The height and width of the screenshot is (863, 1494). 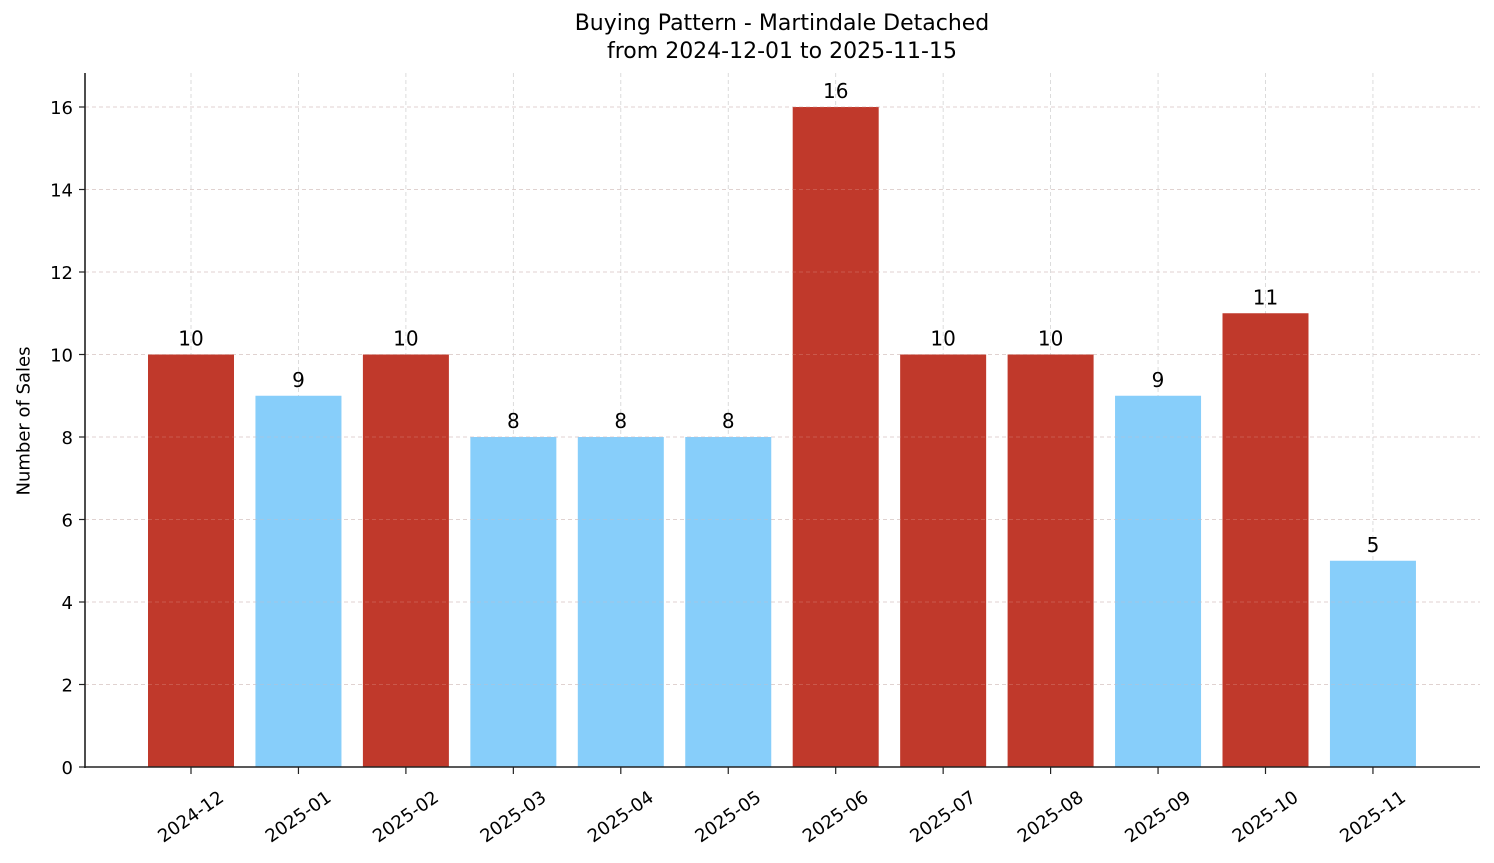 I want to click on x-tick-label: 2025-02, so click(x=406, y=817).